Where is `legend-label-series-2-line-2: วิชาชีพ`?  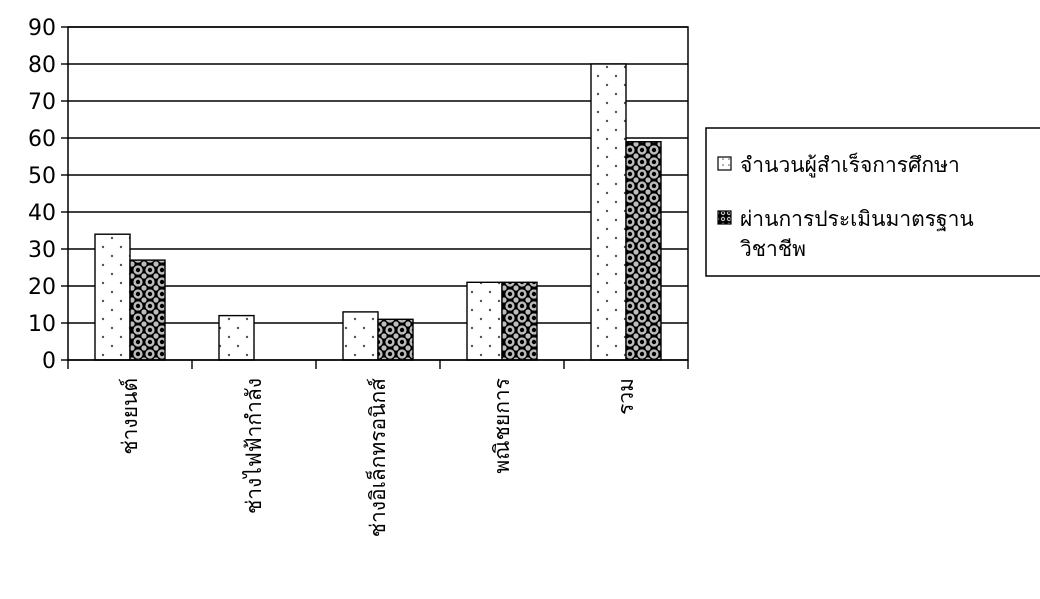 legend-label-series-2-line-2: วิชาชีพ is located at coordinates (773, 249).